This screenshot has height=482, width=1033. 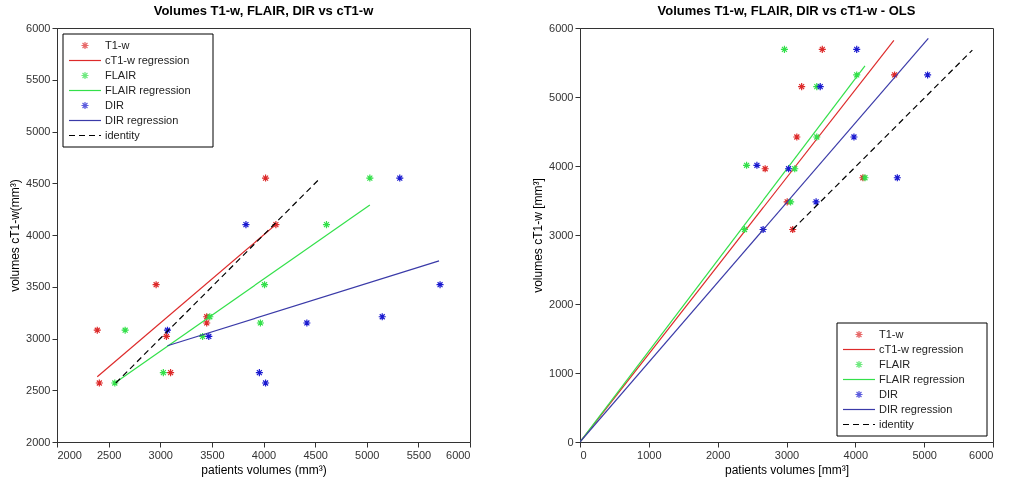 I want to click on x-tick-label: 0, so click(x=583, y=454).